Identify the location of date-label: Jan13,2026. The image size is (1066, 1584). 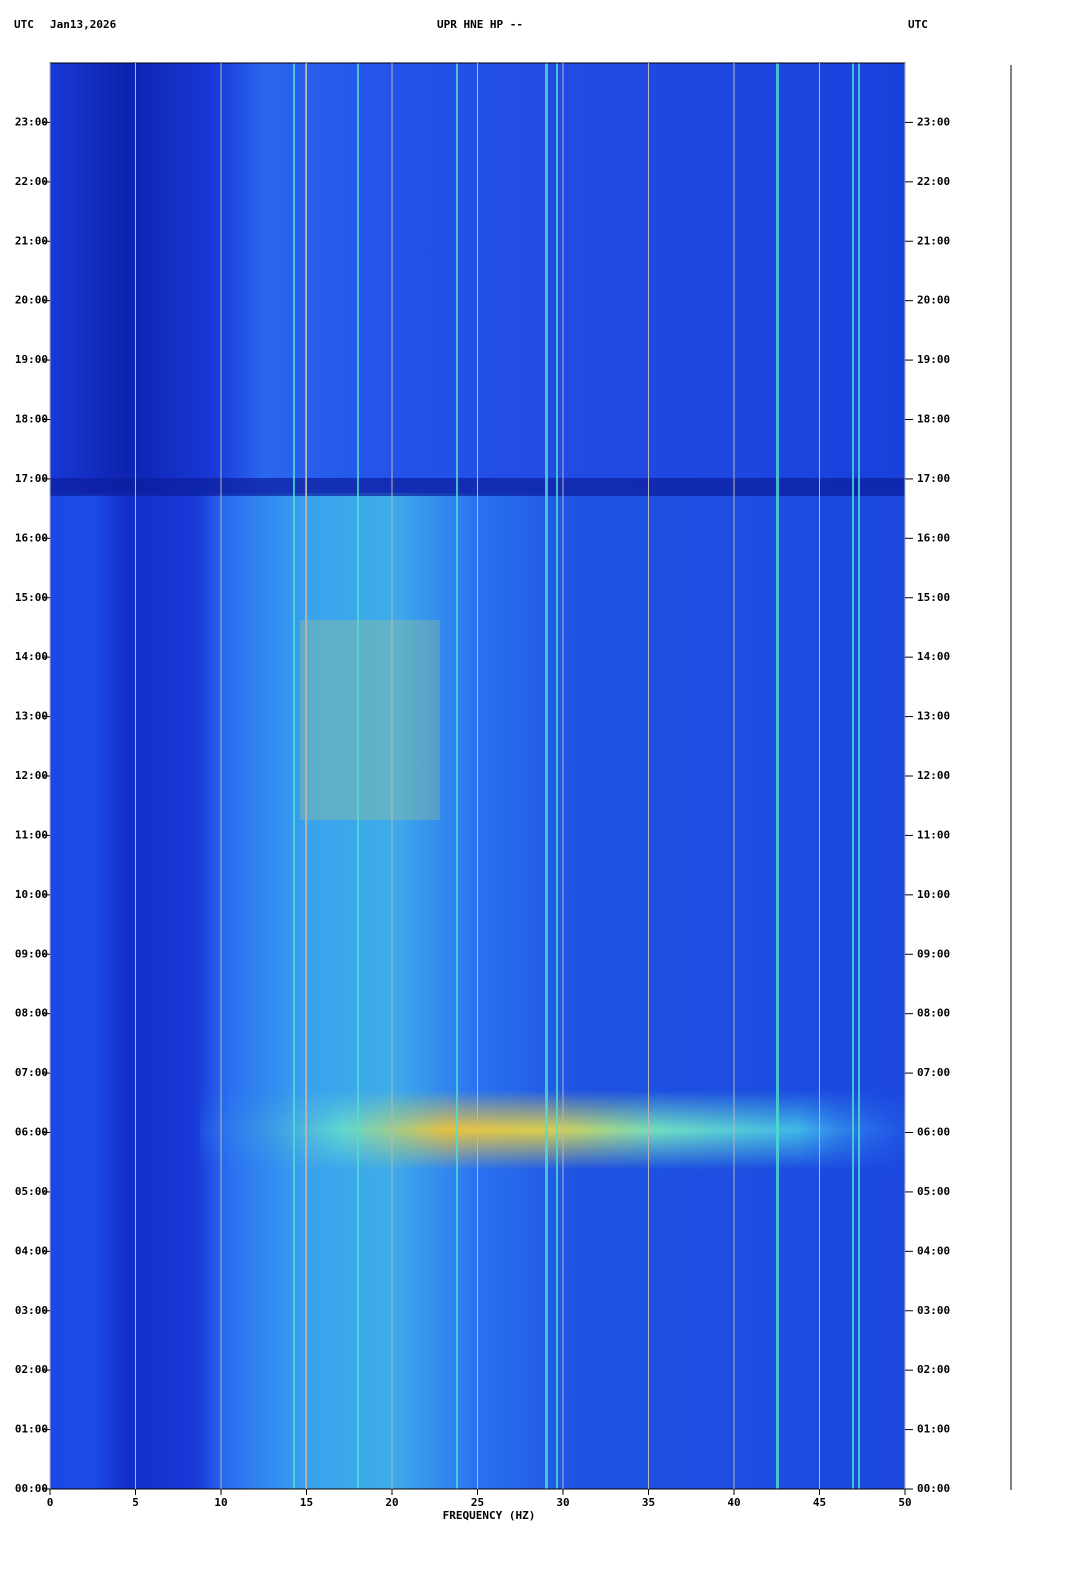
(83, 24).